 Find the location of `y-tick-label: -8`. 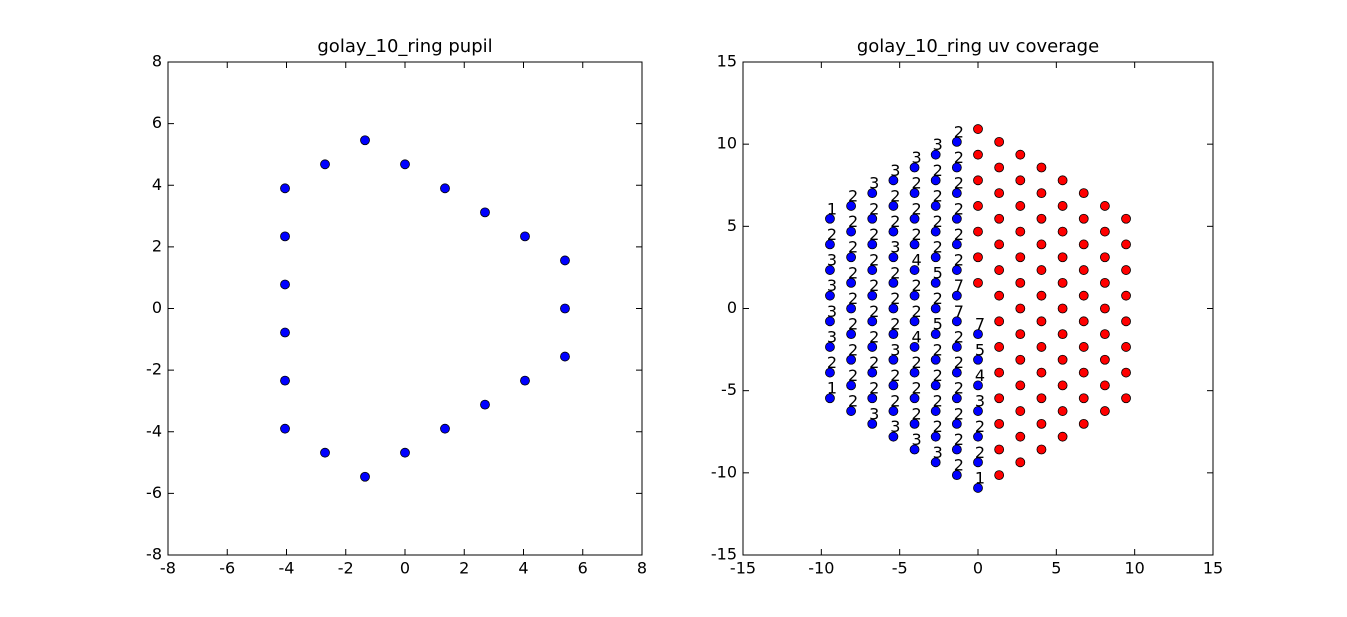

y-tick-label: -8 is located at coordinates (154, 554).